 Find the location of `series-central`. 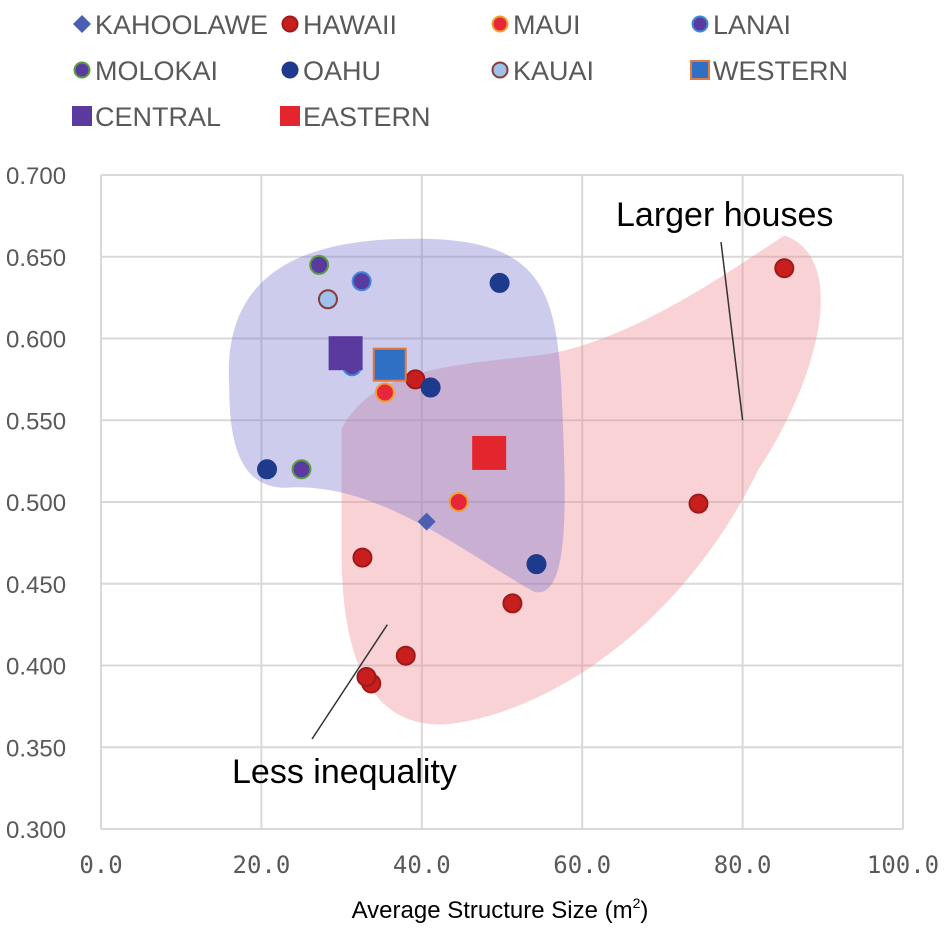

series-central is located at coordinates (345, 353).